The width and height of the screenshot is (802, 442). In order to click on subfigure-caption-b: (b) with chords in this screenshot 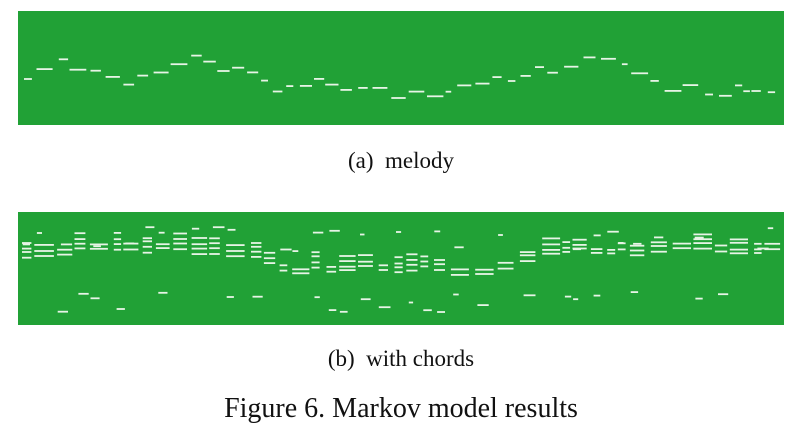, I will do `click(401, 359)`.